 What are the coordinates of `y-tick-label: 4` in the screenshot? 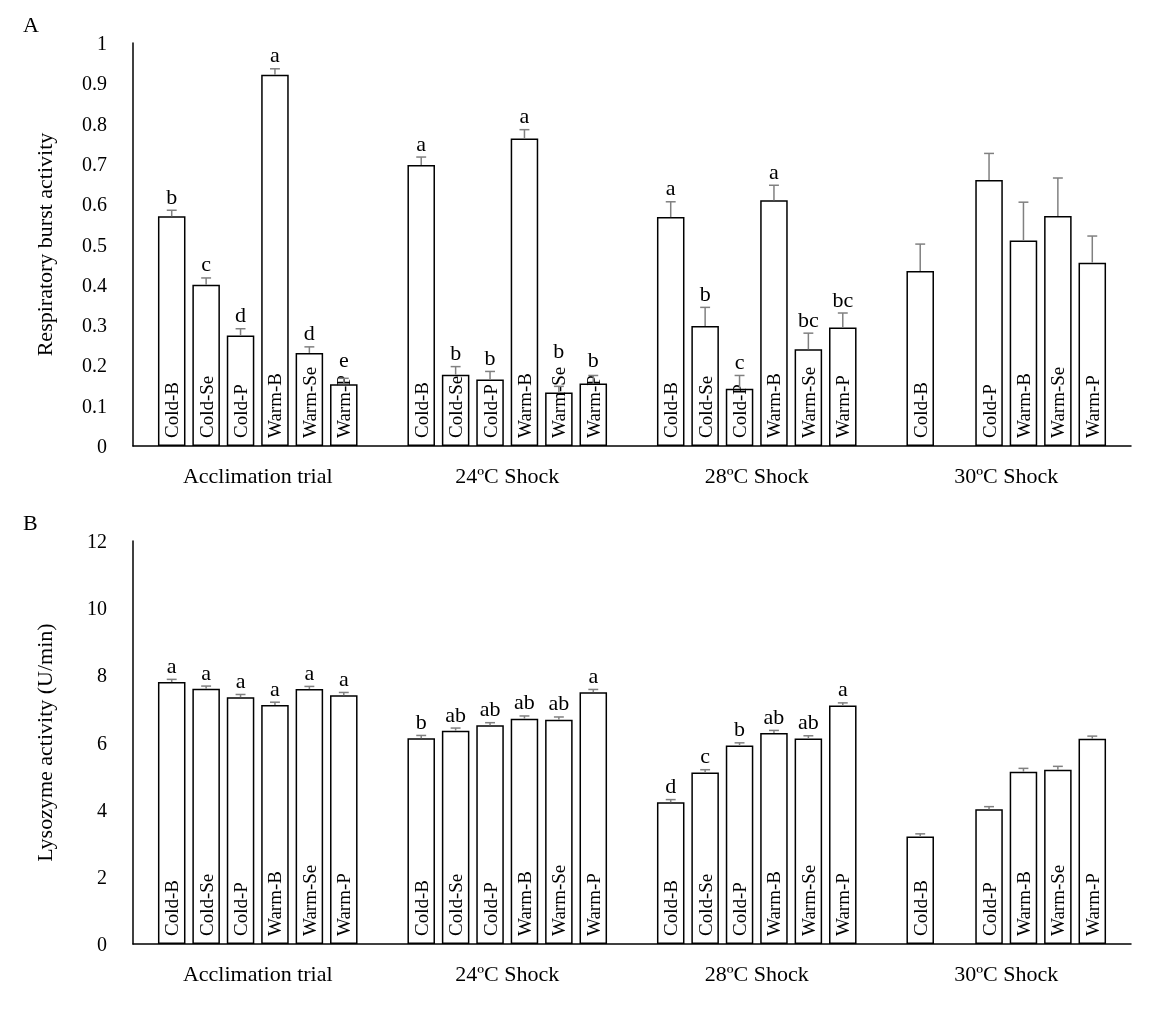 It's located at (102, 809).